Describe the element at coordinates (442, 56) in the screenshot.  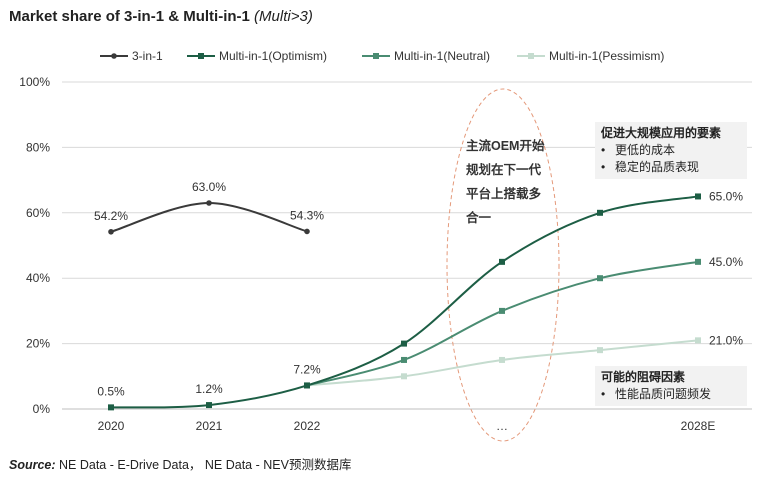
I see `legend-label: Multi-in-1(Neutral)` at that location.